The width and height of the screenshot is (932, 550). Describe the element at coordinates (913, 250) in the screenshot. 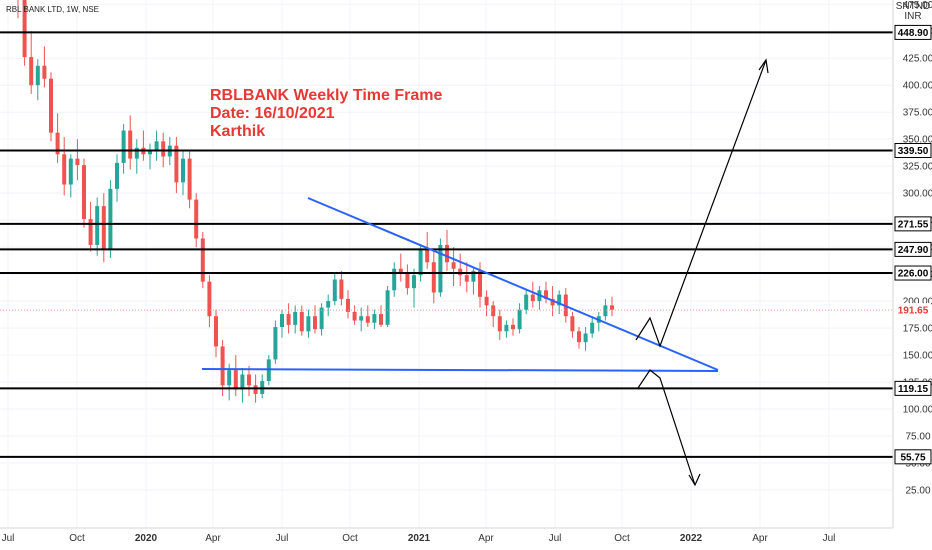

I see `level-label: 247.90` at that location.